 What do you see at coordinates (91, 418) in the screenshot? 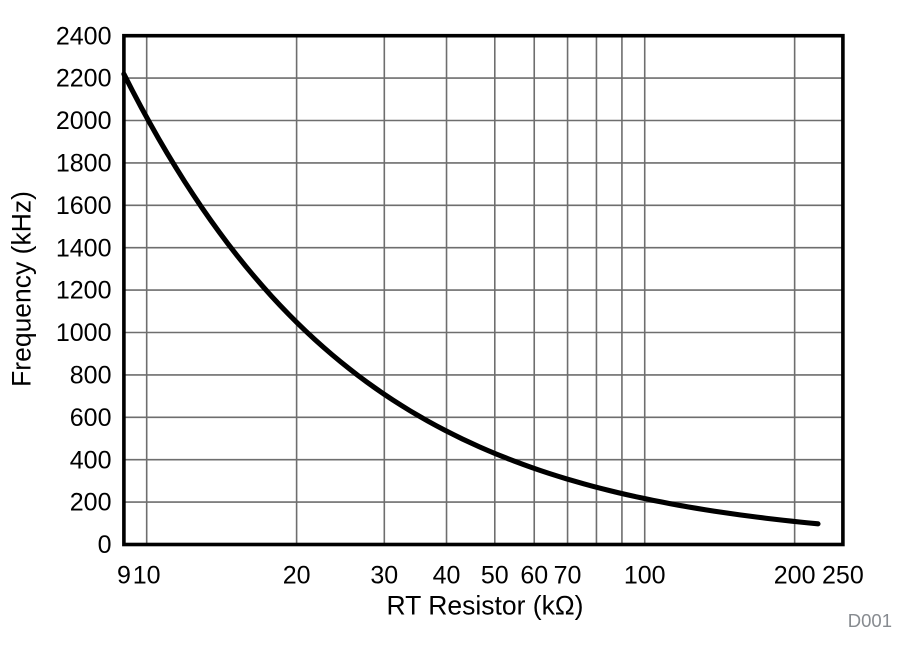
I see `svg-text: 600` at bounding box center [91, 418].